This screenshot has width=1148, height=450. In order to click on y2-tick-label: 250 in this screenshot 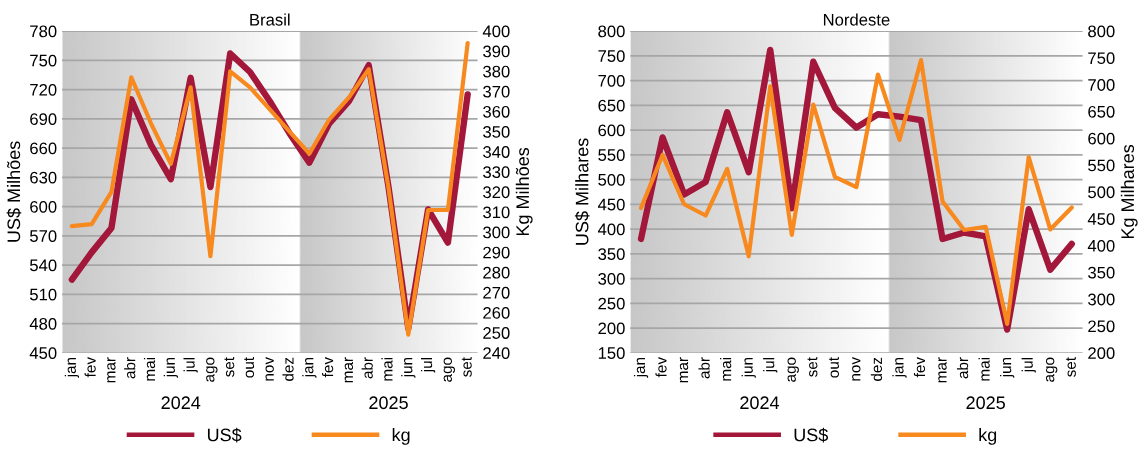, I will do `click(496, 333)`.